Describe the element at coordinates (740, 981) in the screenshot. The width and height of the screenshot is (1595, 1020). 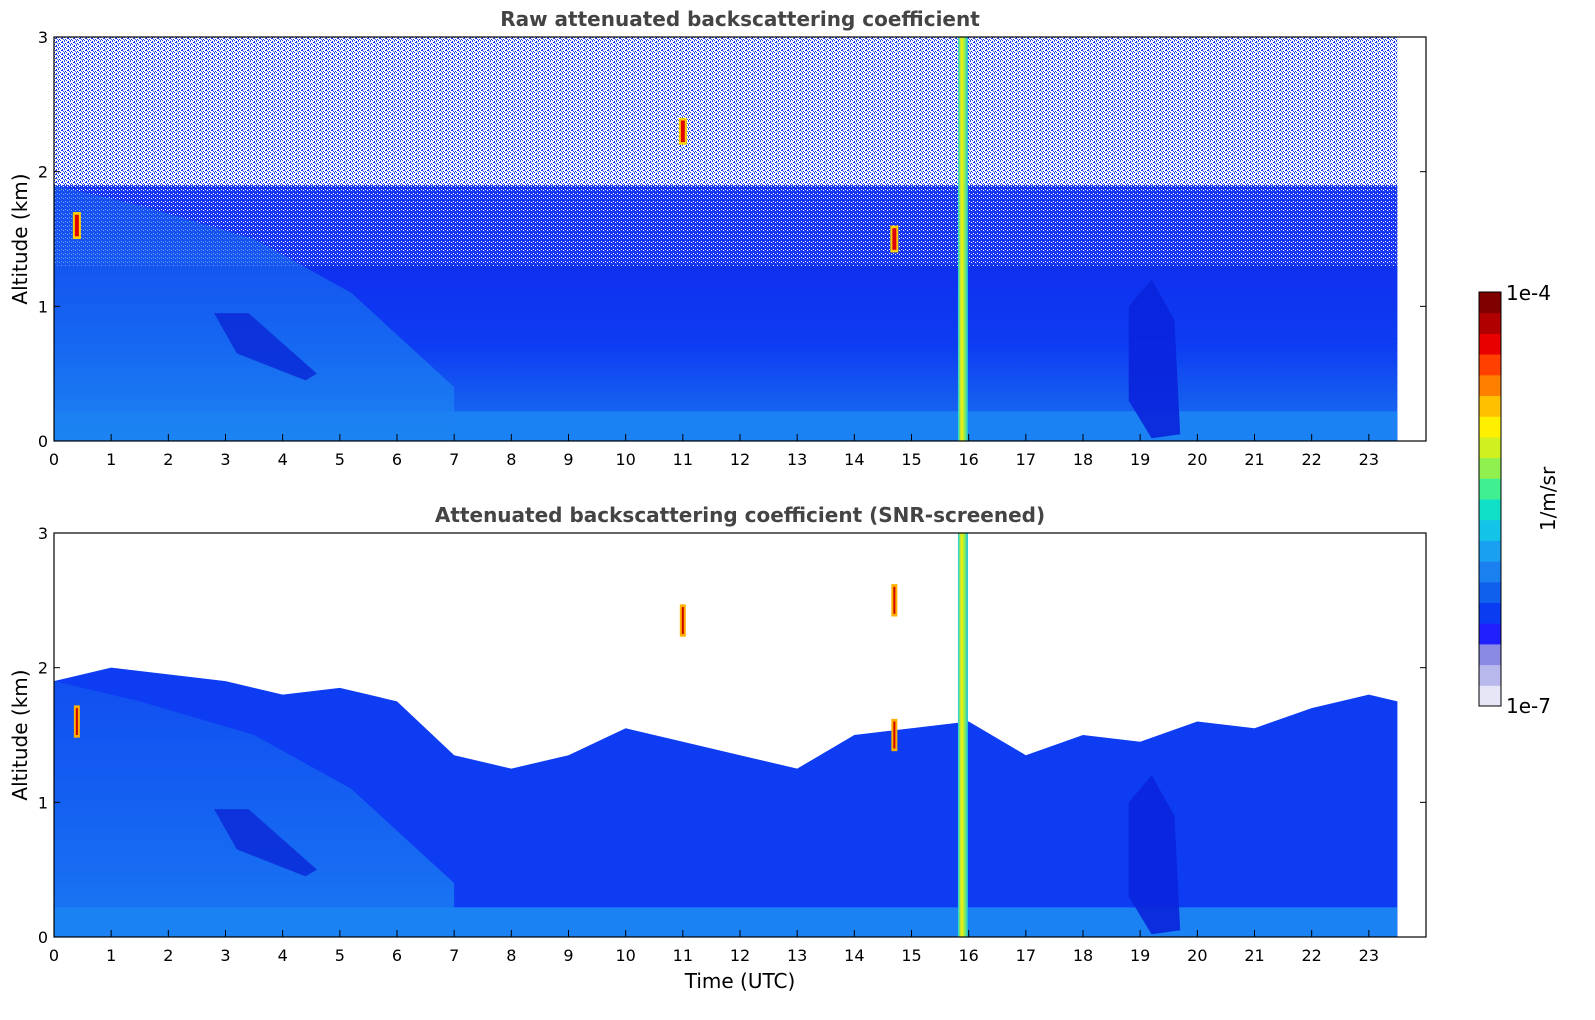
I see `x-axis-label: Time (UTC)` at that location.